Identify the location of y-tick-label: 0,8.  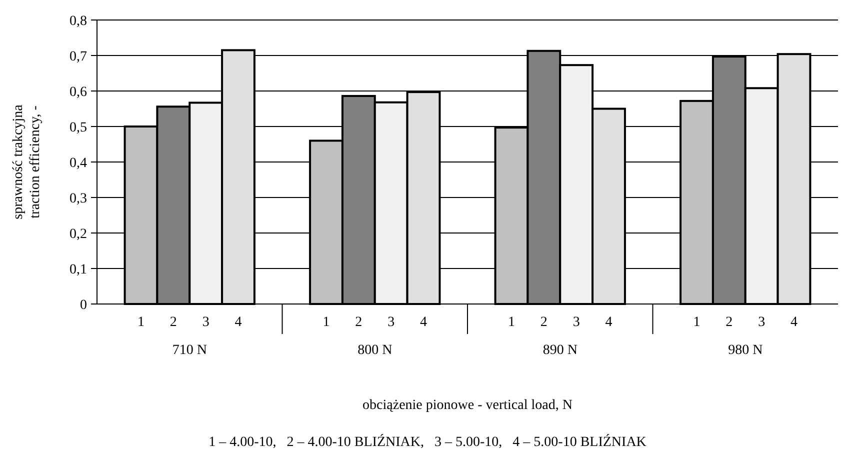
(78, 21).